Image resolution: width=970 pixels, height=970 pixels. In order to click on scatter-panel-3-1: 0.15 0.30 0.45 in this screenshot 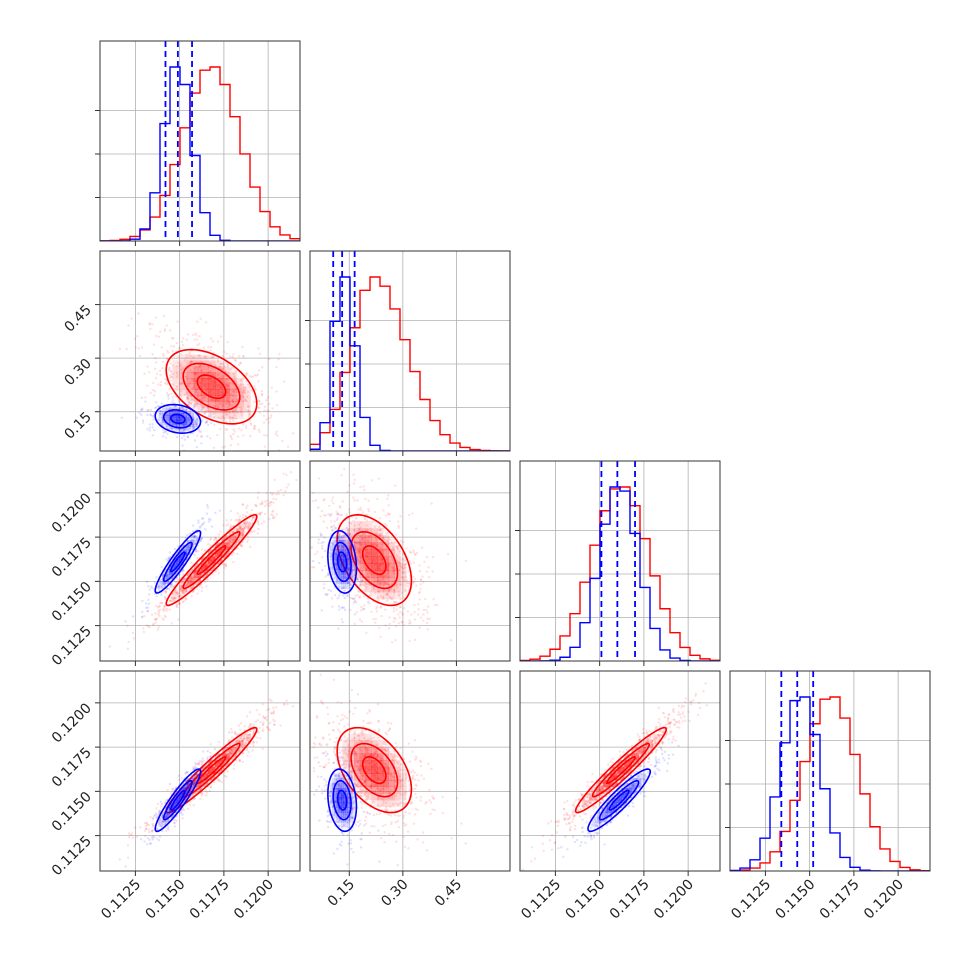, I will do `click(410, 790)`.